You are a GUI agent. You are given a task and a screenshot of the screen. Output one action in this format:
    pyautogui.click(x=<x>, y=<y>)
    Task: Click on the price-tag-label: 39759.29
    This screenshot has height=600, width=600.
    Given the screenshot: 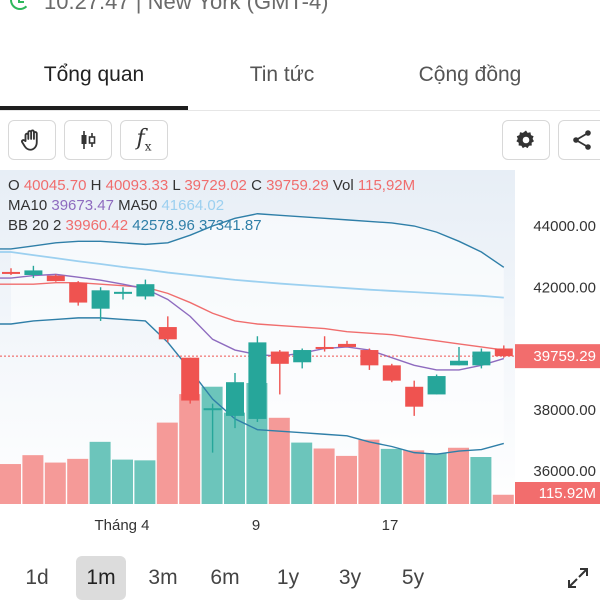 What is the action you would take?
    pyautogui.click(x=564, y=356)
    